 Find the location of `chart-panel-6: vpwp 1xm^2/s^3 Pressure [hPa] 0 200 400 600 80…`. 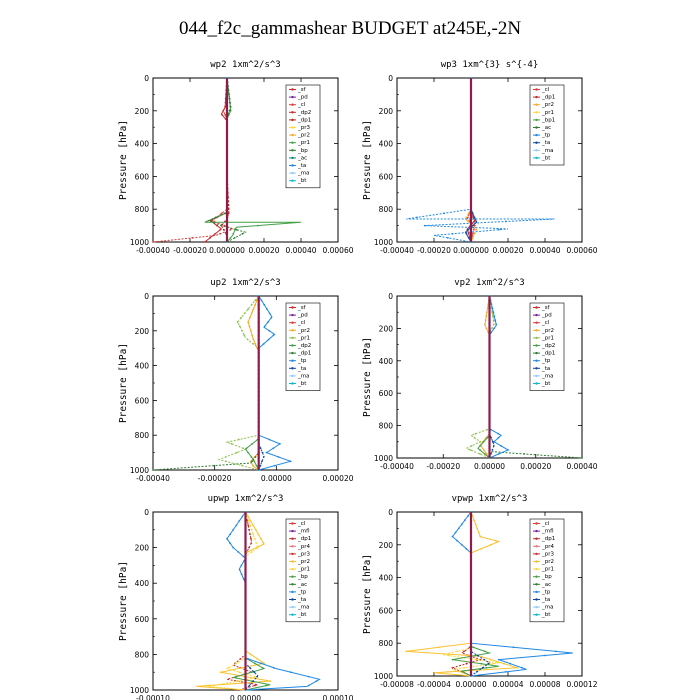

chart-panel-6: vpwp 1xm^2/s^3 Pressure [hPa] 0 200 400 600 80… is located at coordinates (480, 591).